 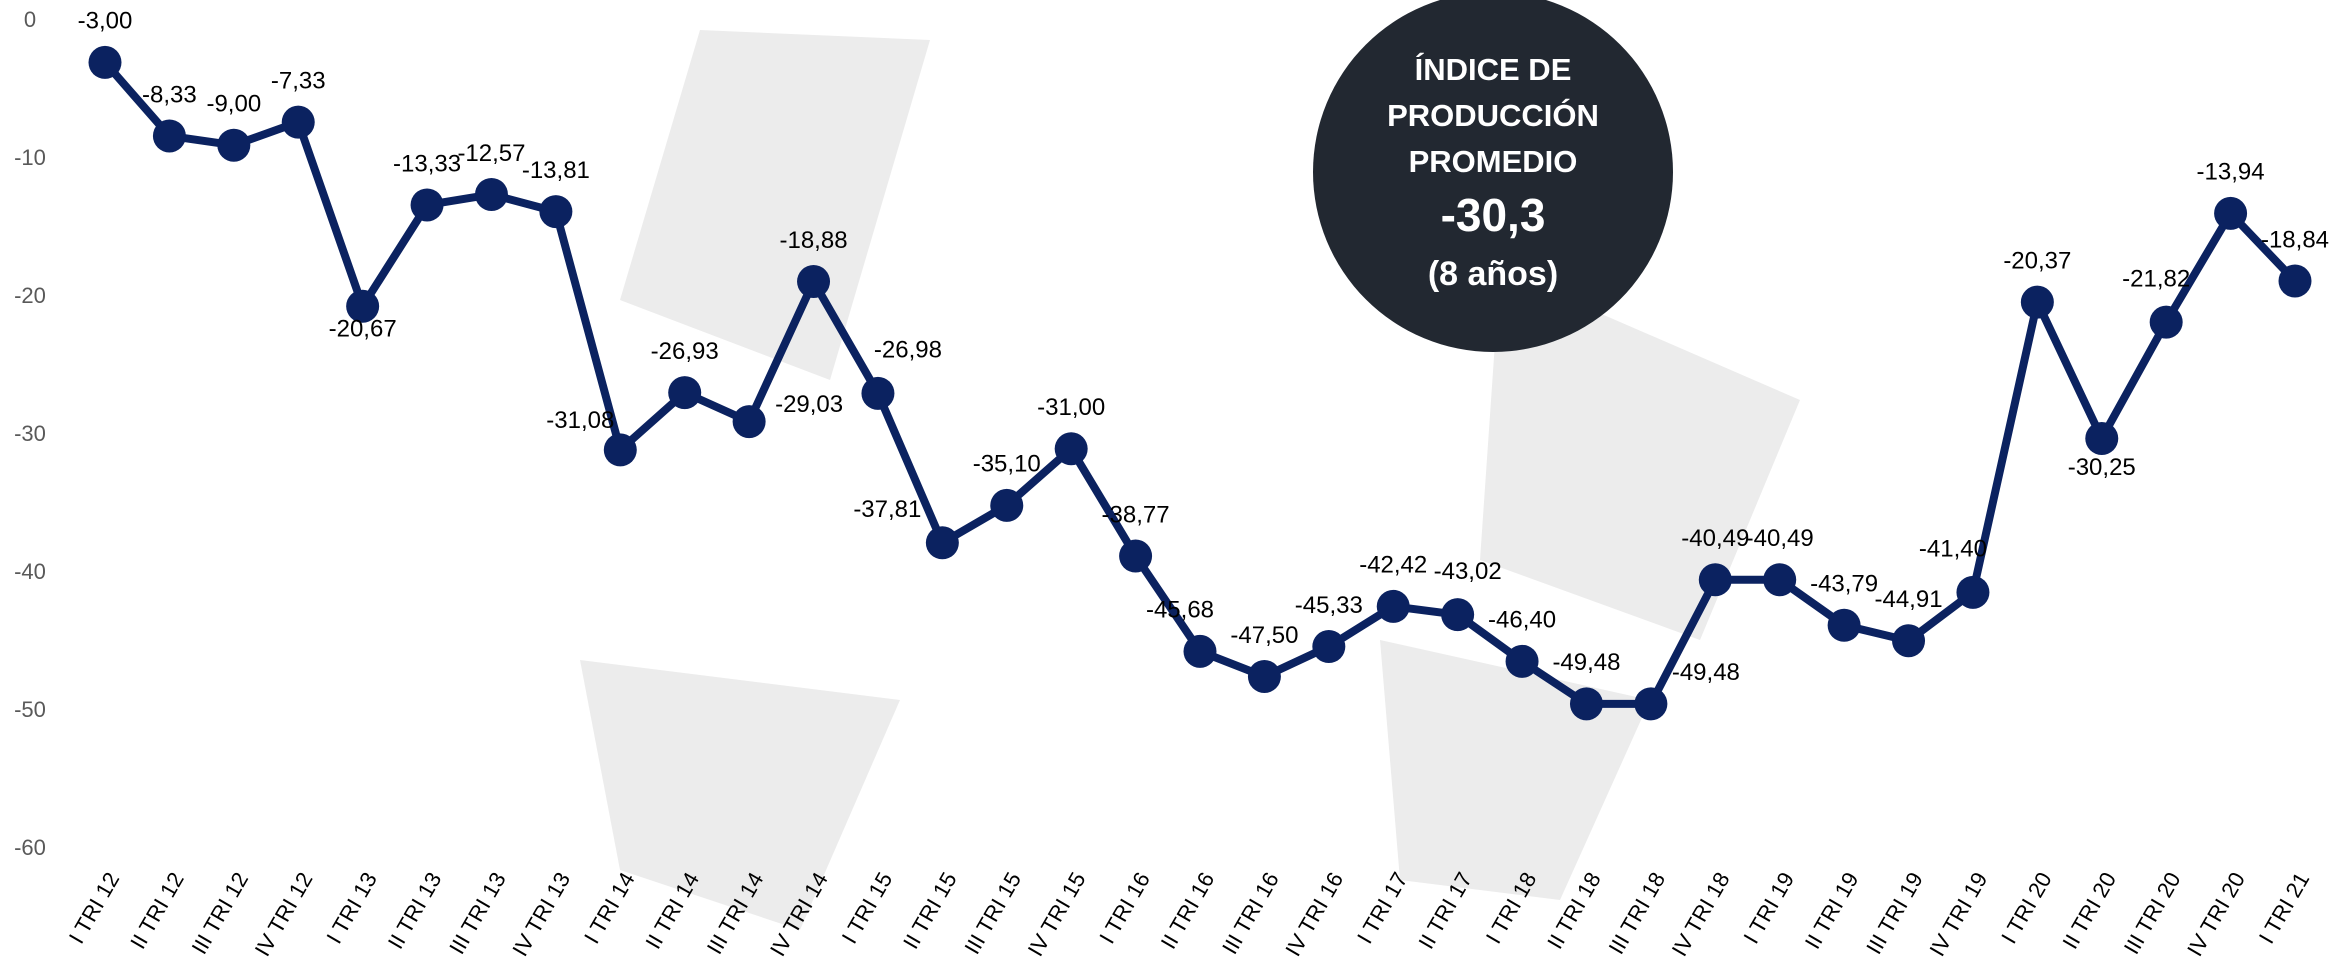 I want to click on x-tick-label: IV TRI 12, so click(x=284, y=914).